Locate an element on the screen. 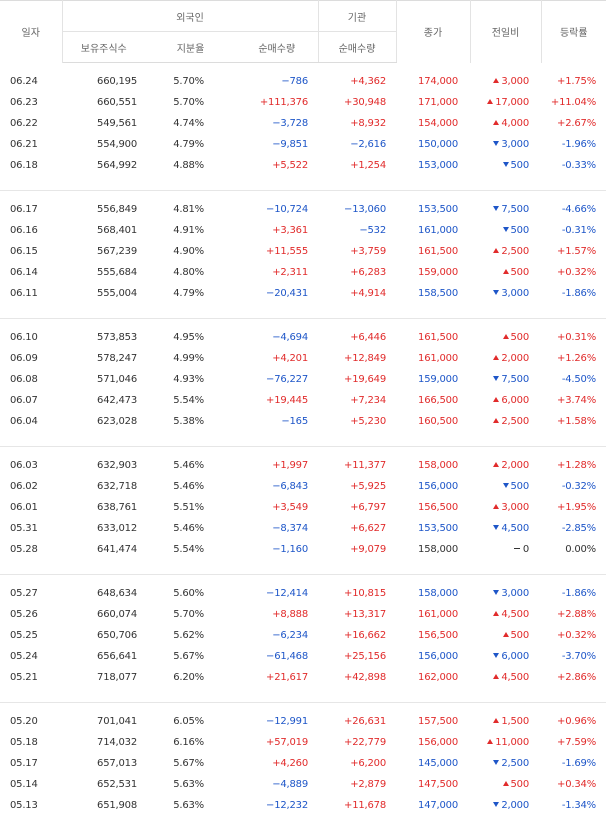  cell-foreign-net: −4,889 is located at coordinates (277, 784).